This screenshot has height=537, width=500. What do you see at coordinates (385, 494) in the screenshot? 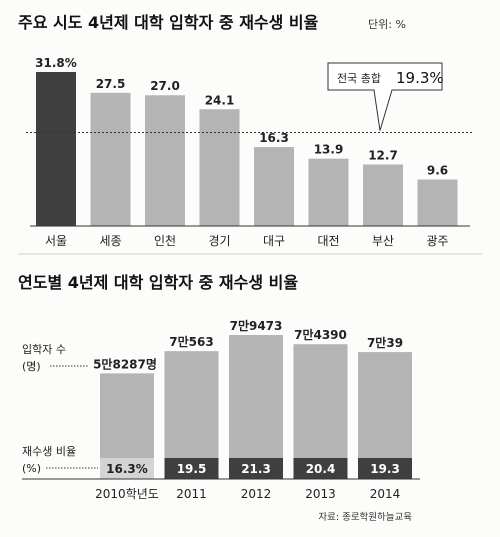
I see `chart2-category-label-5: 2014` at bounding box center [385, 494].